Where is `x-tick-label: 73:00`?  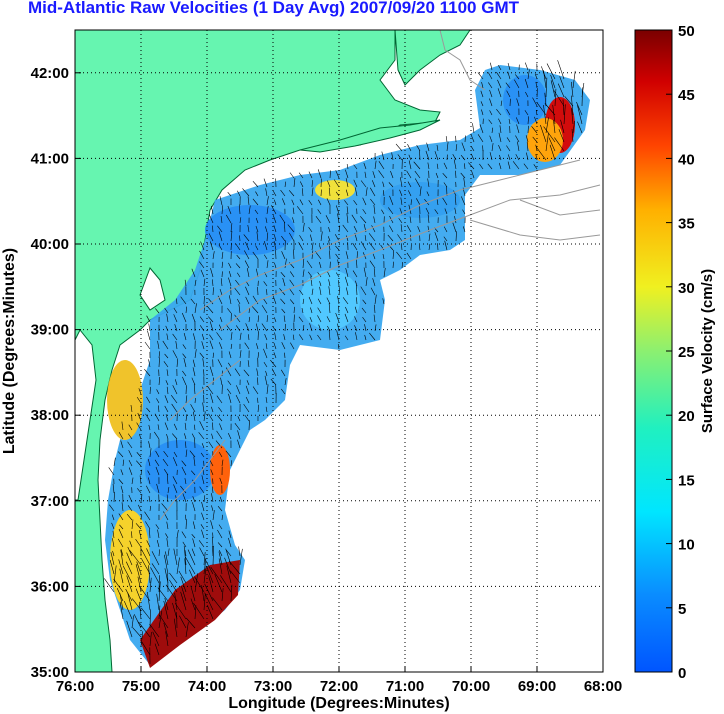 x-tick-label: 73:00 is located at coordinates (273, 686).